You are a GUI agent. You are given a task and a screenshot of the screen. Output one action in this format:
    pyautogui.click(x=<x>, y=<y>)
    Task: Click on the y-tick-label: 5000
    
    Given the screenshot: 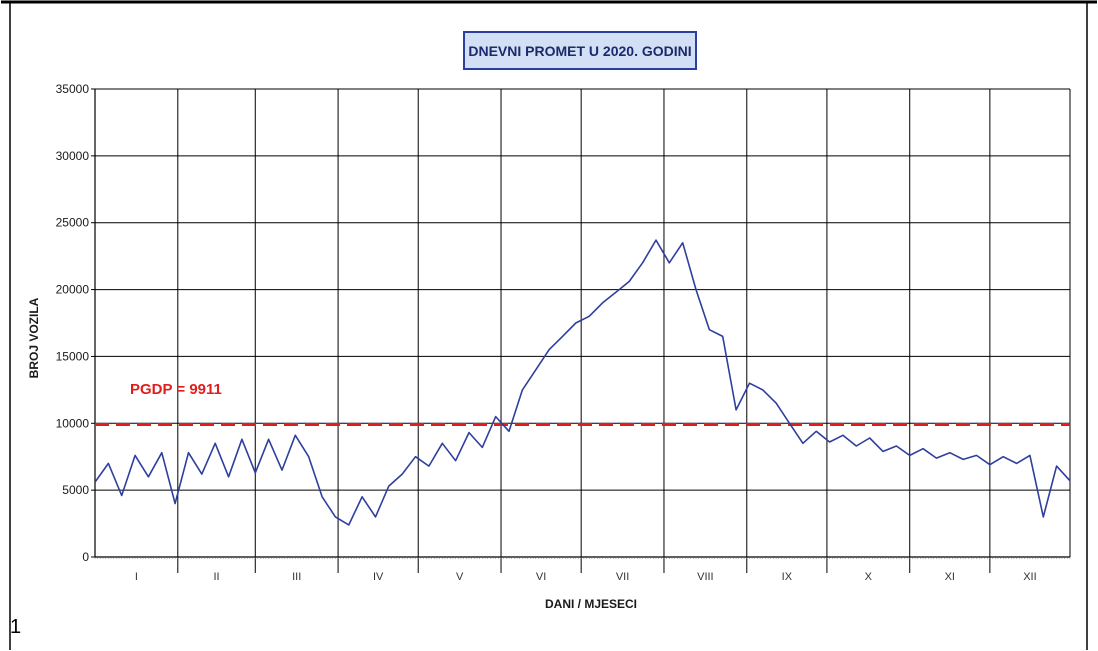 What is the action you would take?
    pyautogui.click(x=75, y=490)
    